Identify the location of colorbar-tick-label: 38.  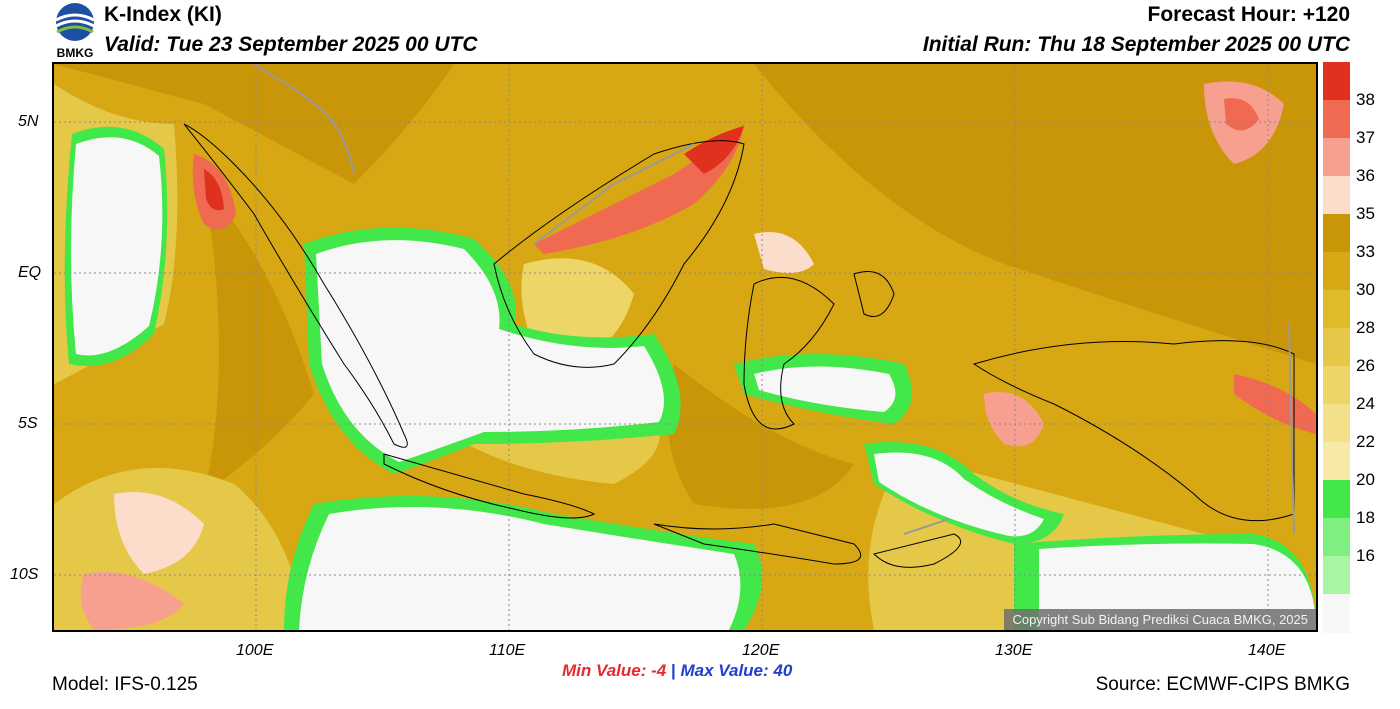
(1365, 99).